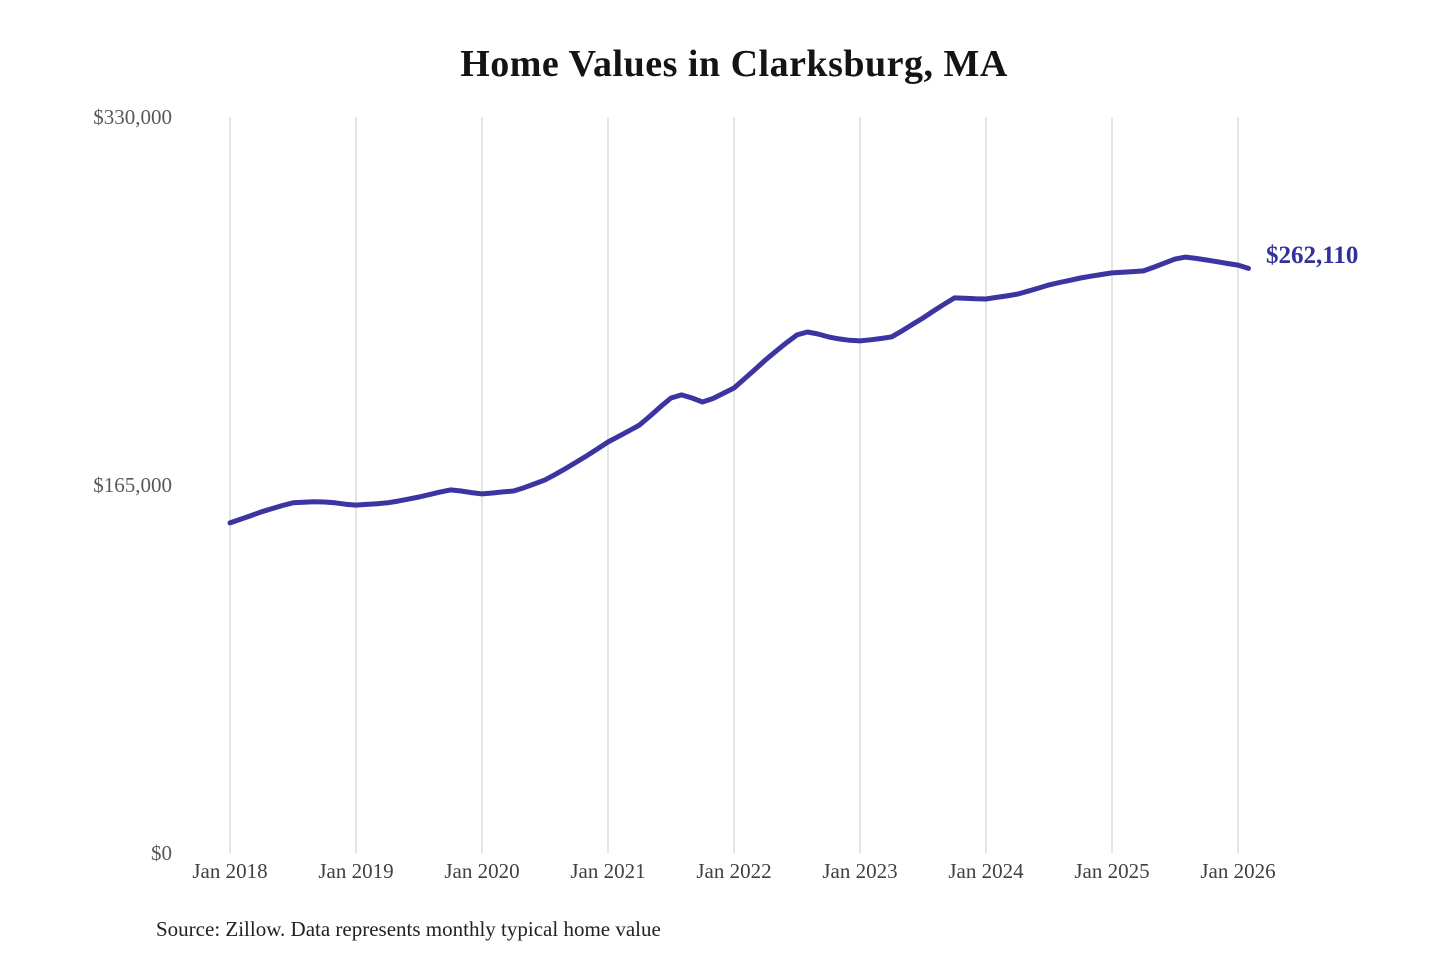 The width and height of the screenshot is (1440, 960). I want to click on y-tick-label: $165,000, so click(132, 485).